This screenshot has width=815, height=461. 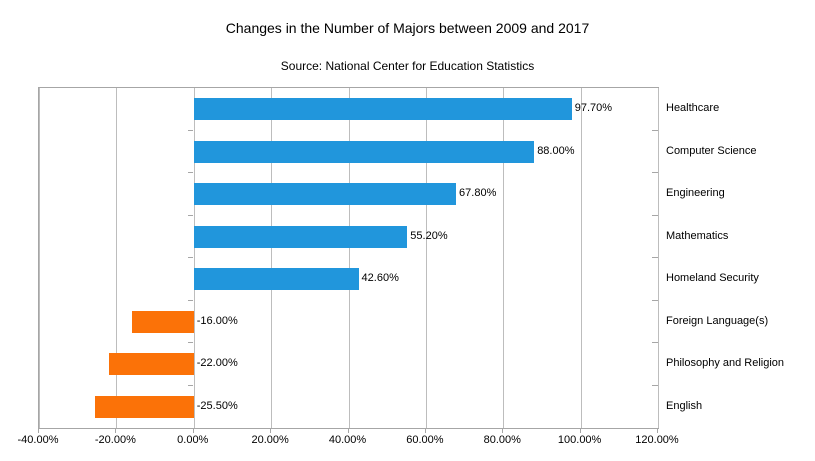 I want to click on category-label: Healthcare, so click(x=693, y=108).